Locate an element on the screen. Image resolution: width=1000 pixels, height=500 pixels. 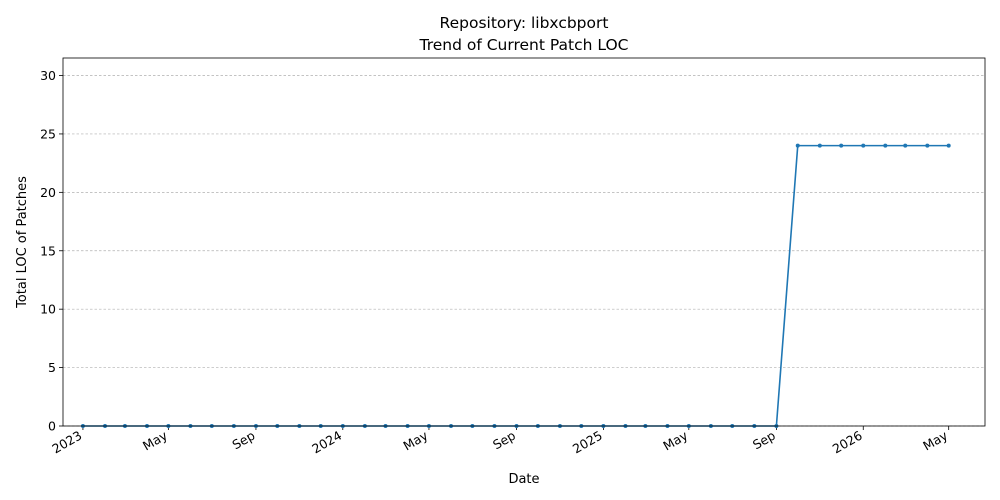
y-tick-label: 15 is located at coordinates (48, 250).